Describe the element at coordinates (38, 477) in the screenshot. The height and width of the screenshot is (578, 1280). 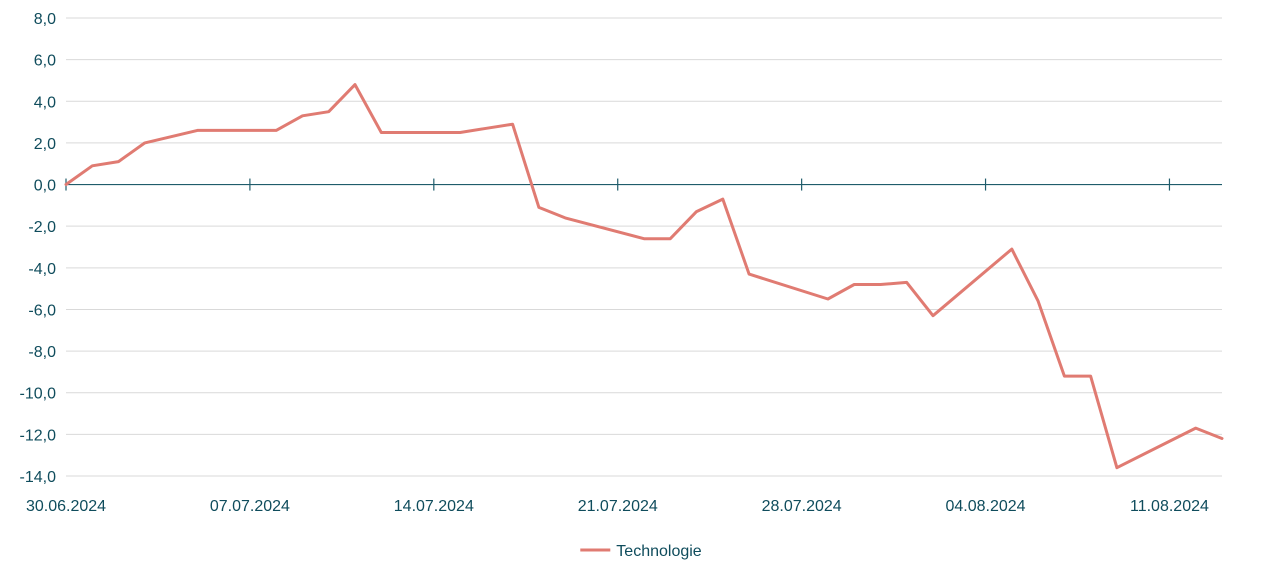
I see `y-tick-label: -14,0` at that location.